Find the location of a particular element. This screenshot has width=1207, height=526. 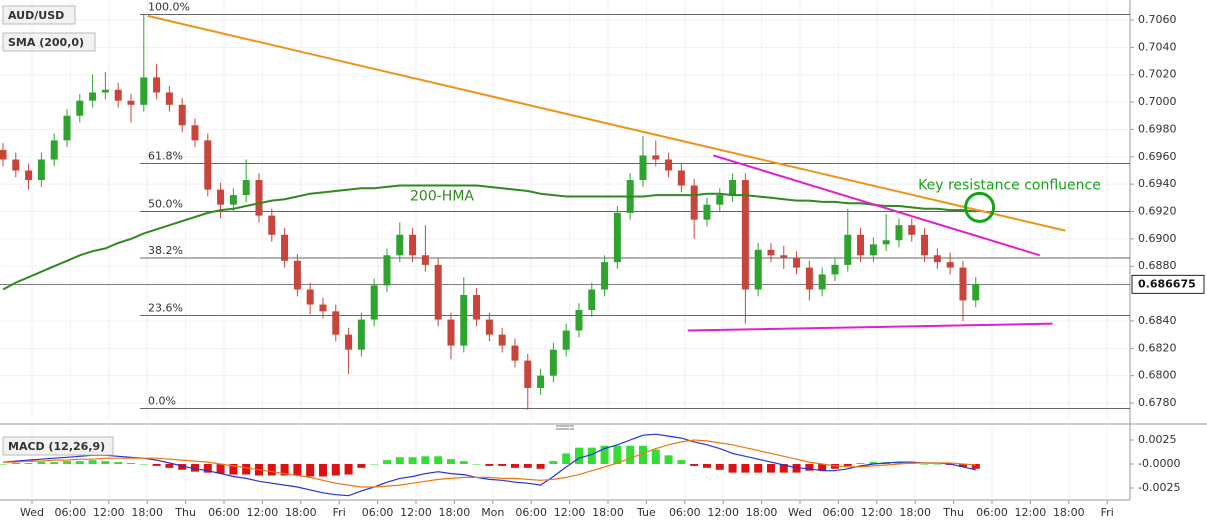

trendline is located at coordinates (870, 327).